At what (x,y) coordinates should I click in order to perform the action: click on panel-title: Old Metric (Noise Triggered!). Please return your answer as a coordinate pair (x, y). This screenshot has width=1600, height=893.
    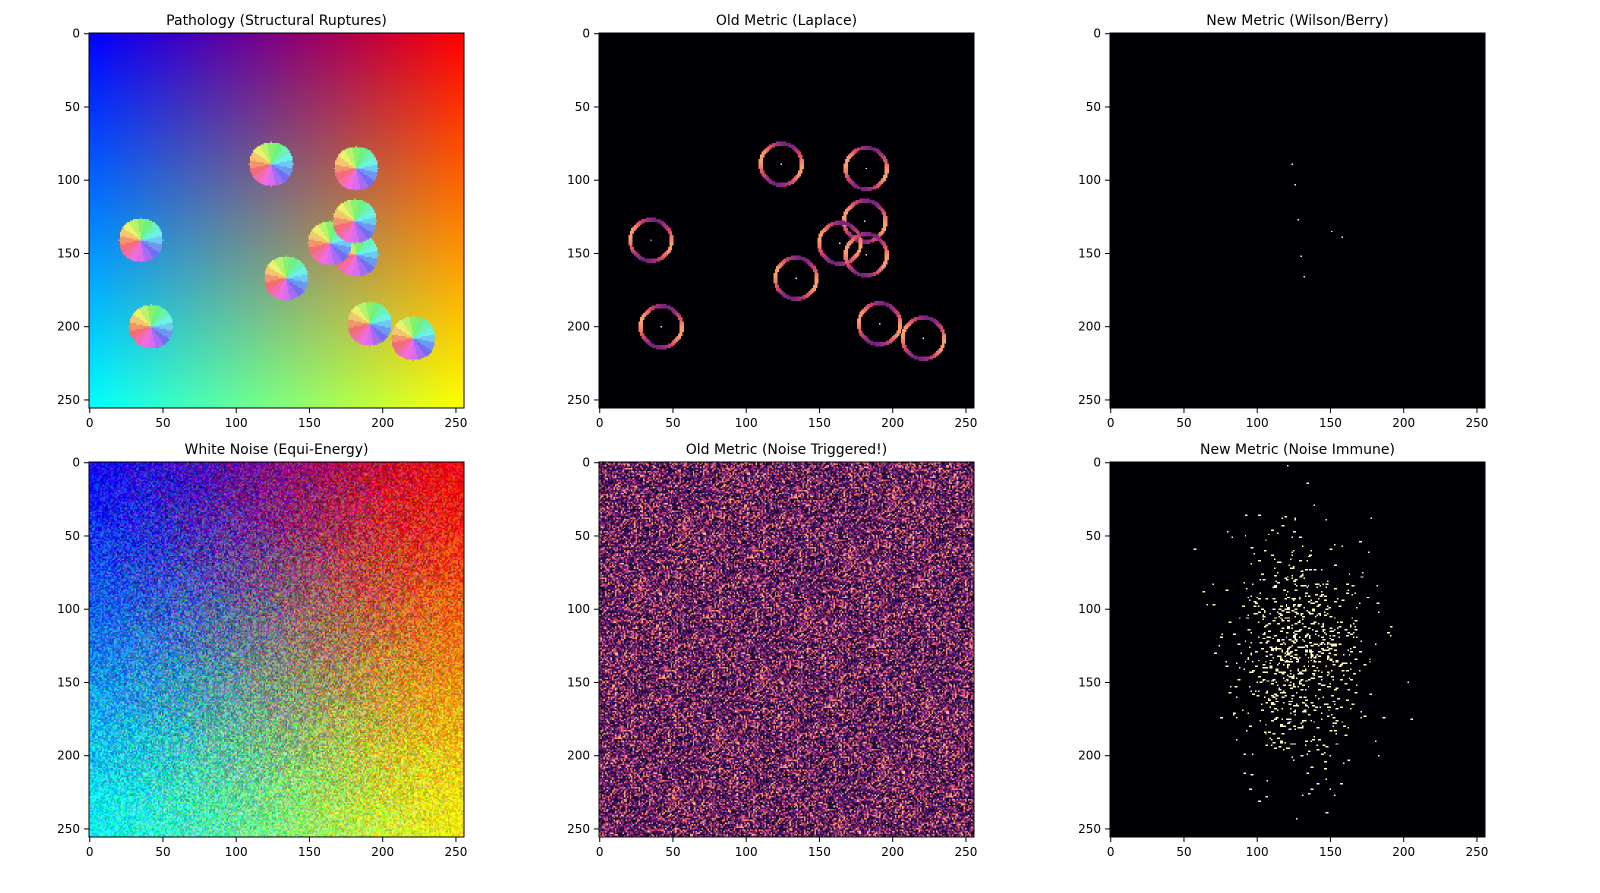
    Looking at the image, I should click on (787, 450).